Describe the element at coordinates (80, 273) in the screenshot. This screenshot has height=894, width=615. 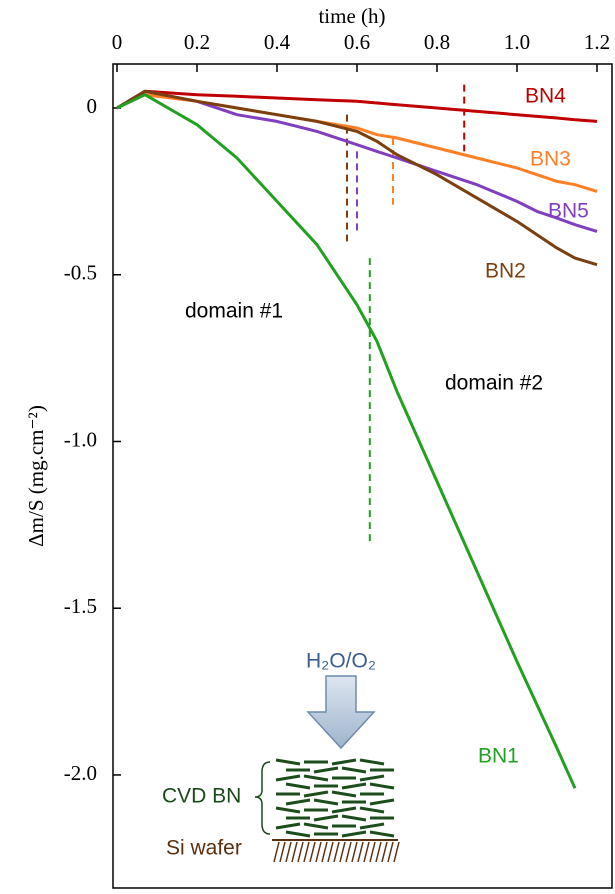
I see `y-tick-label: -0.5` at that location.